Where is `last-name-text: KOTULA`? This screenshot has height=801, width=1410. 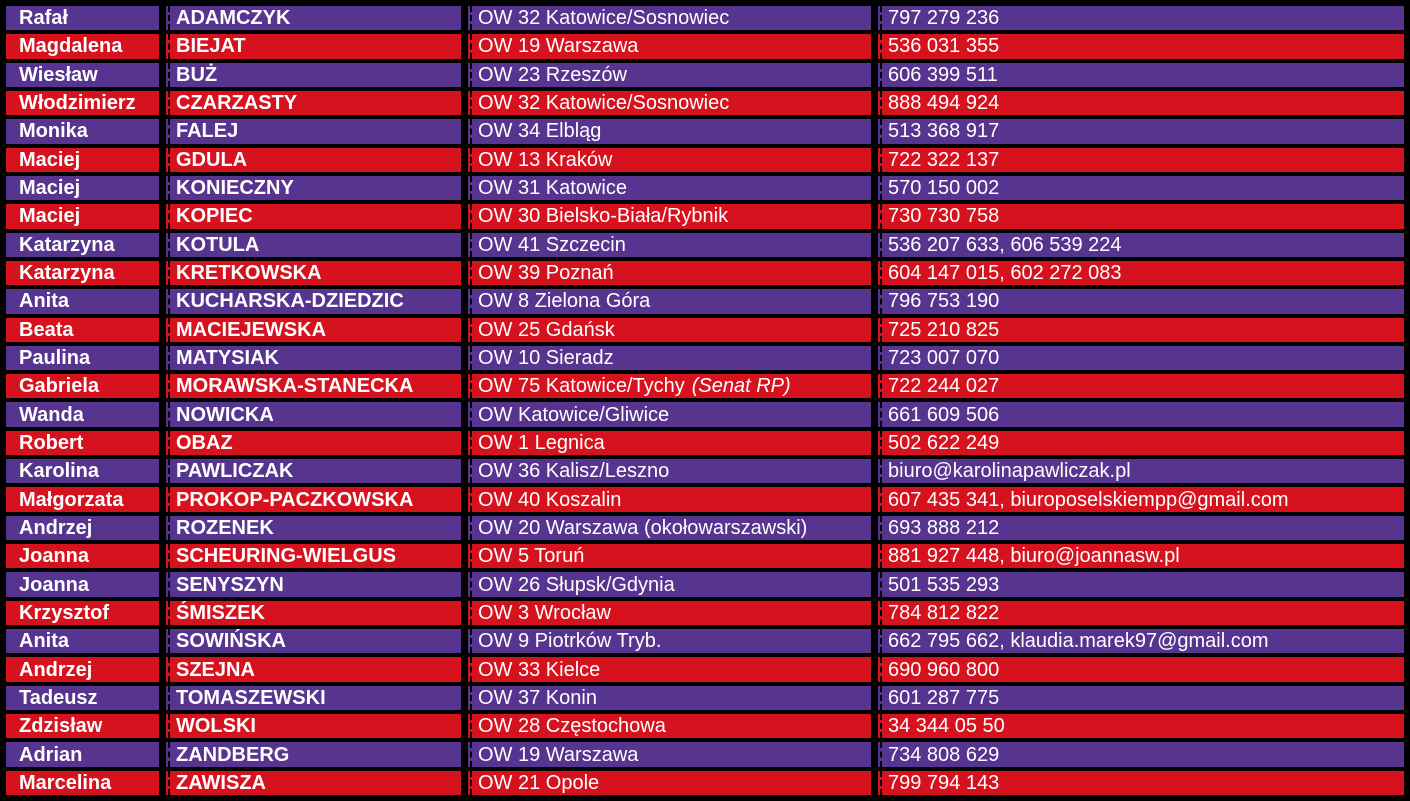
last-name-text: KOTULA is located at coordinates (218, 244).